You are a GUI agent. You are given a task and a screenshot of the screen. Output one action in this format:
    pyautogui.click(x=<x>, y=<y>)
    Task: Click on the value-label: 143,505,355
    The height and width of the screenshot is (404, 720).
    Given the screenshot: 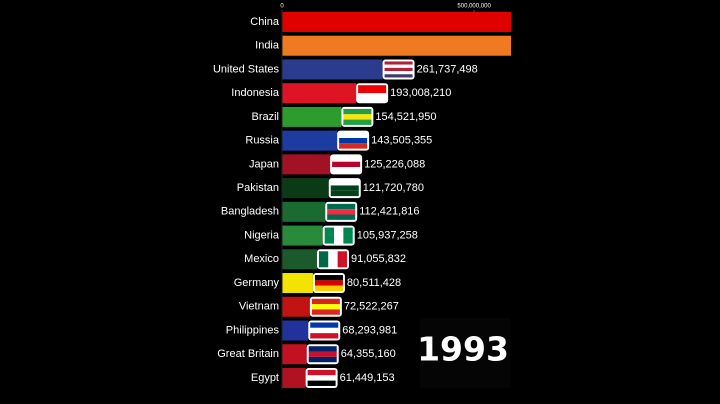 What is the action you would take?
    pyautogui.click(x=401, y=141)
    